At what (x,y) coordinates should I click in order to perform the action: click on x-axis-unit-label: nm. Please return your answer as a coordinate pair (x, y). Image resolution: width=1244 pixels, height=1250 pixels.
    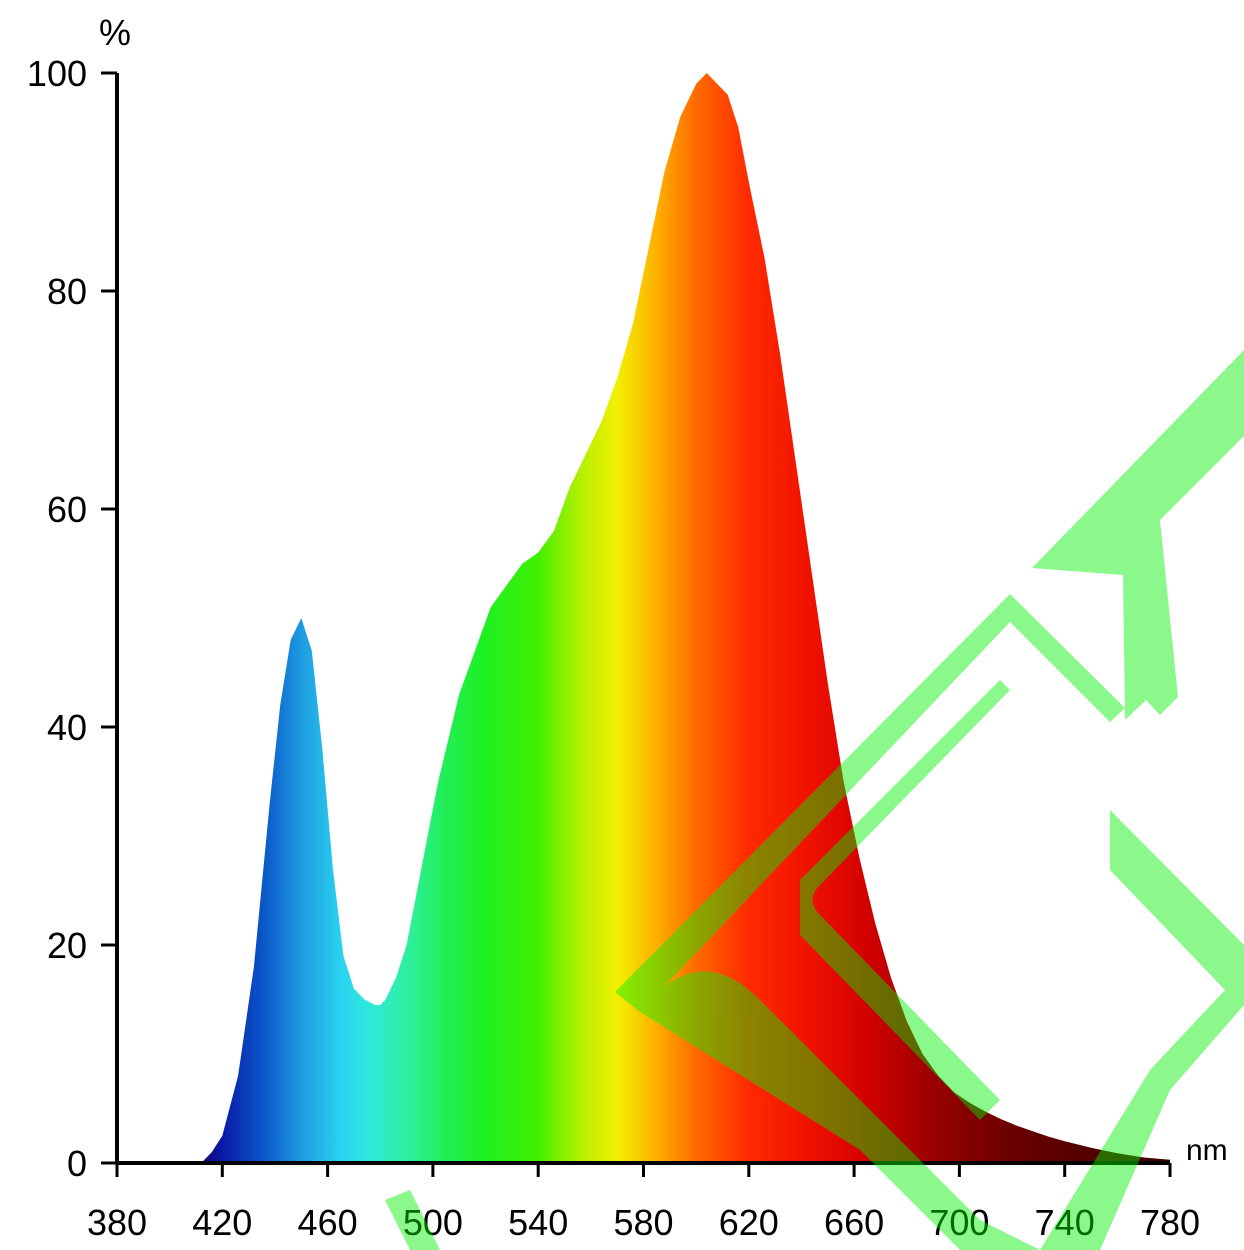
    Looking at the image, I should click on (1207, 1150).